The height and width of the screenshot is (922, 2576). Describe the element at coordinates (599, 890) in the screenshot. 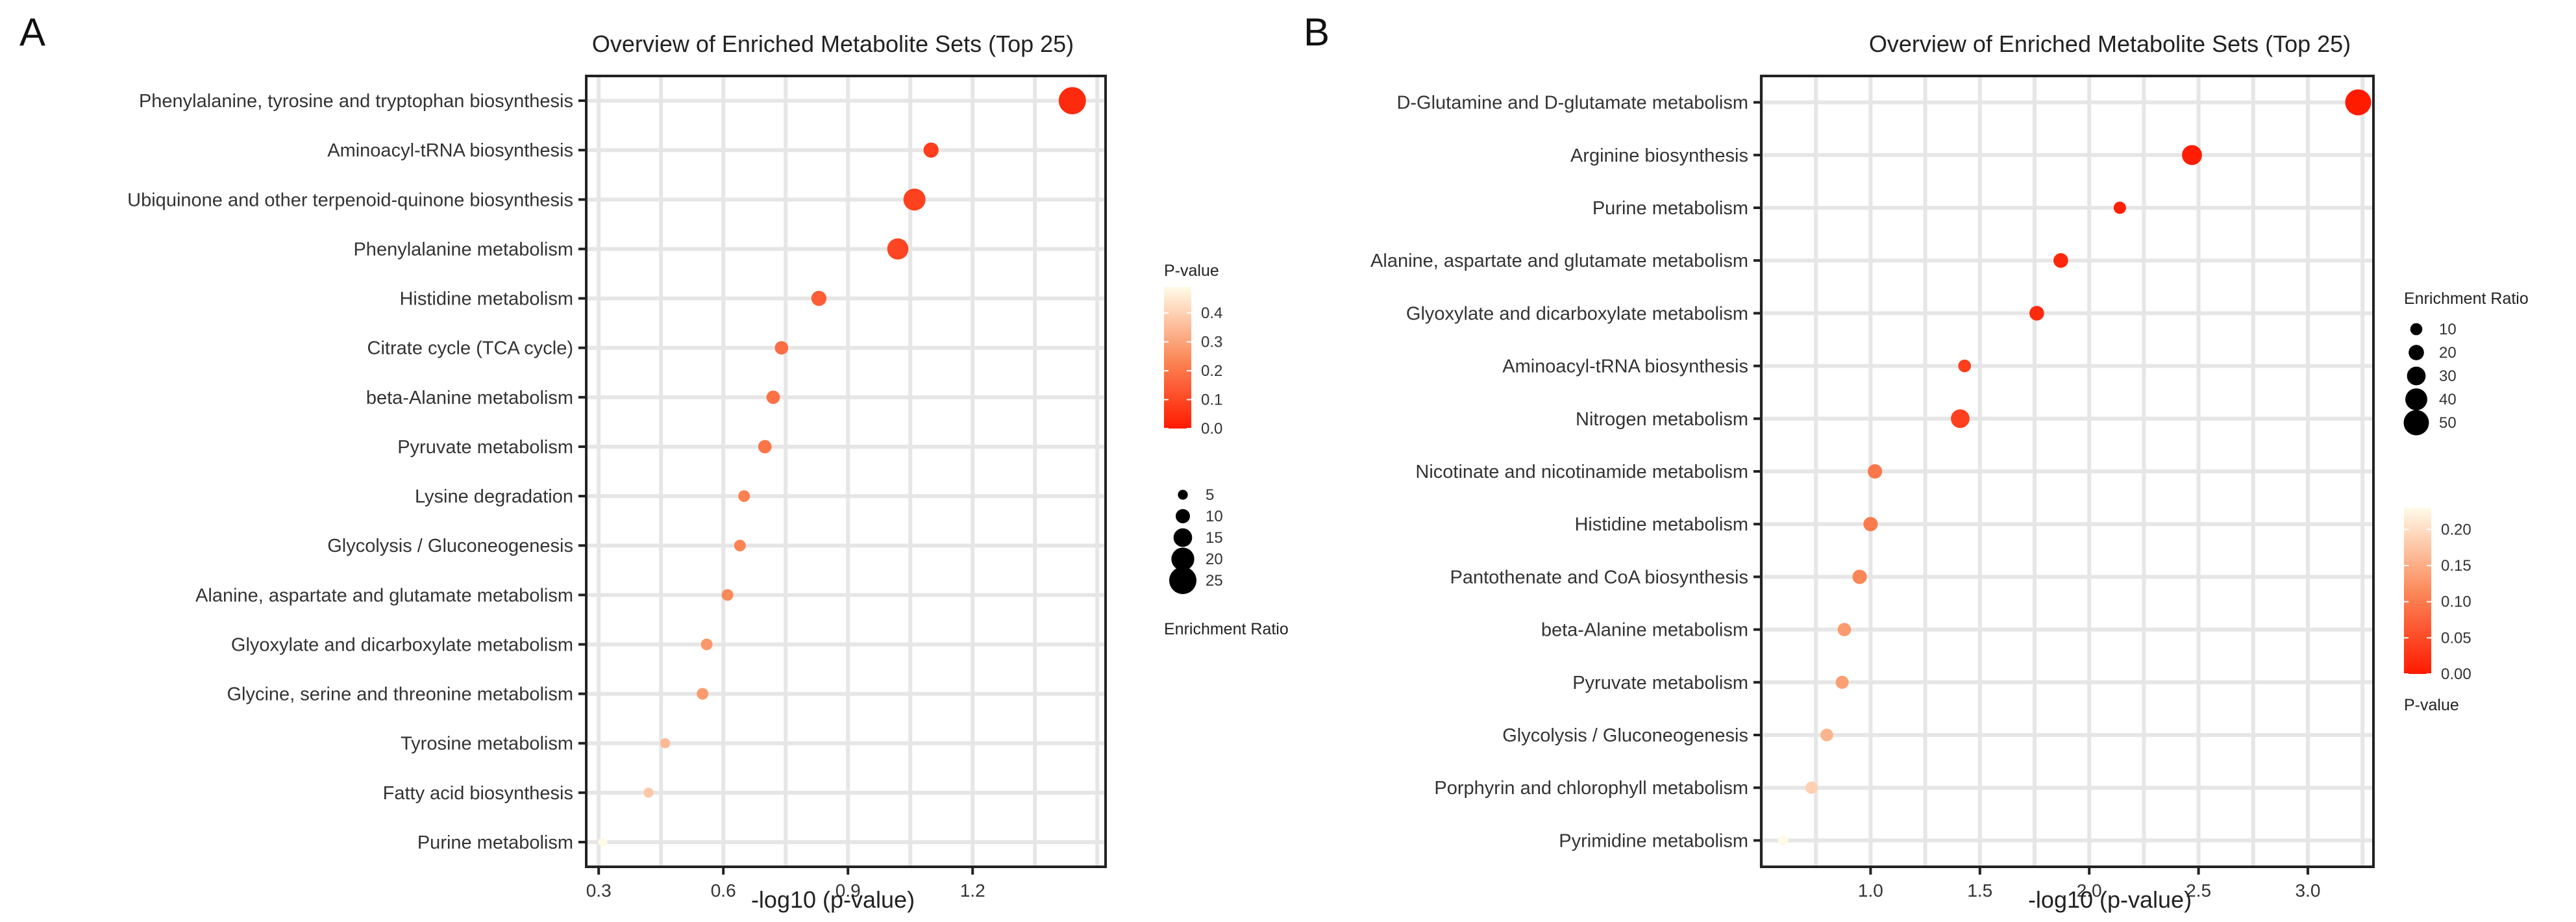

I see `panel-a-x-tick-label: 0.3` at that location.